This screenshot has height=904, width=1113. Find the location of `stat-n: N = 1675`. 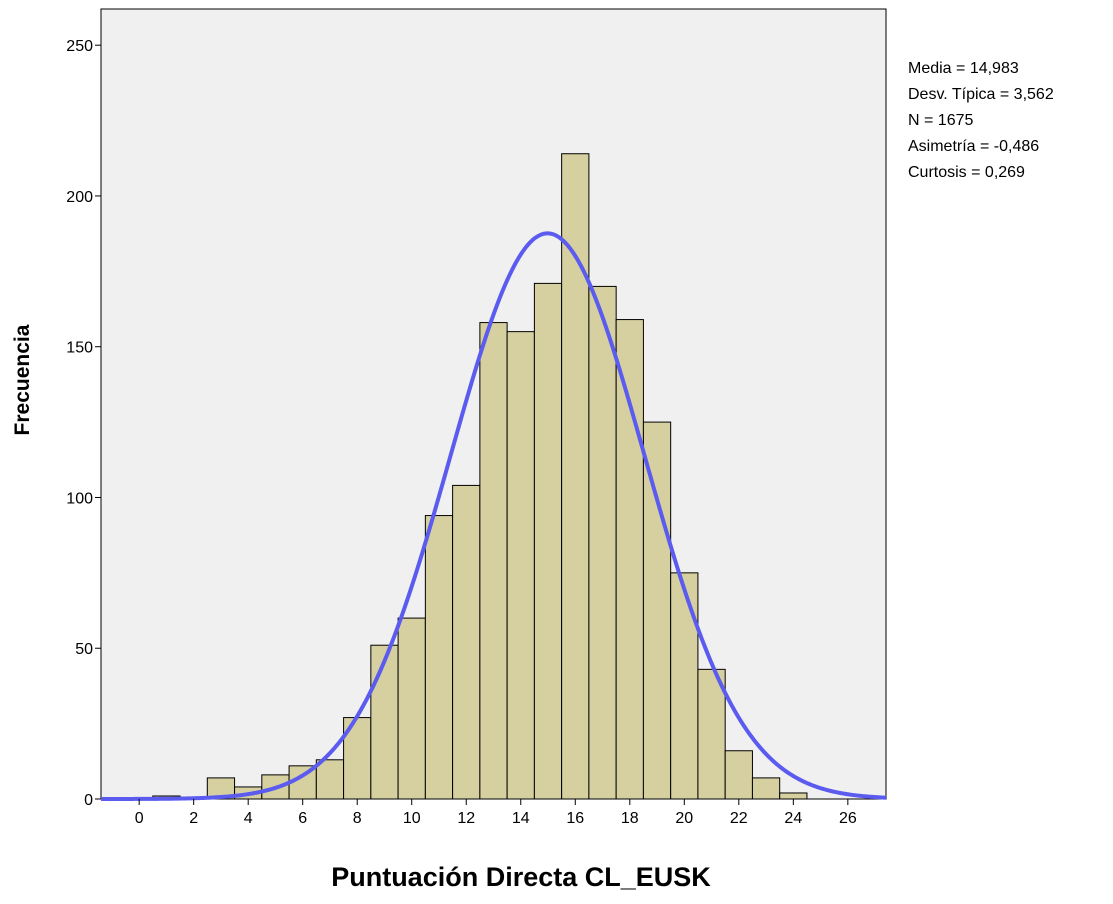

stat-n: N = 1675 is located at coordinates (941, 120).